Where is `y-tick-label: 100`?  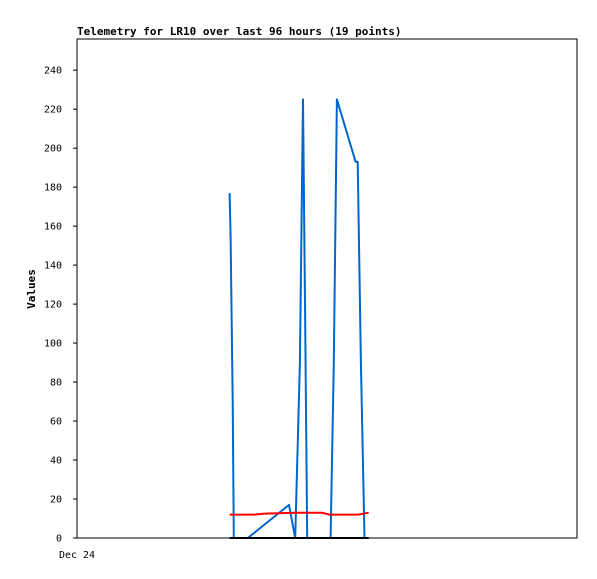
y-tick-label: 100 is located at coordinates (53, 344).